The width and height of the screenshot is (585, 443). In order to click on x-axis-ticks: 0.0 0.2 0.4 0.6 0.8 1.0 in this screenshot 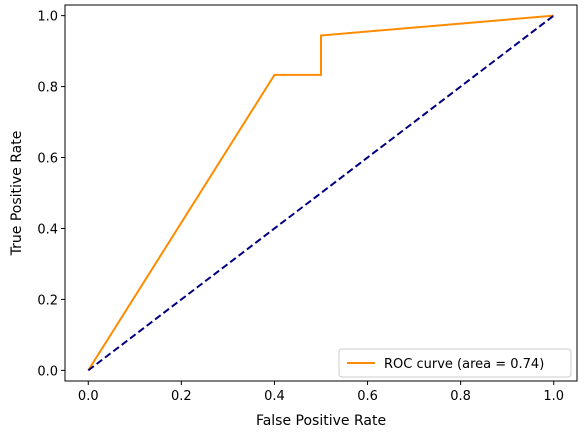, I will do `click(321, 392)`.